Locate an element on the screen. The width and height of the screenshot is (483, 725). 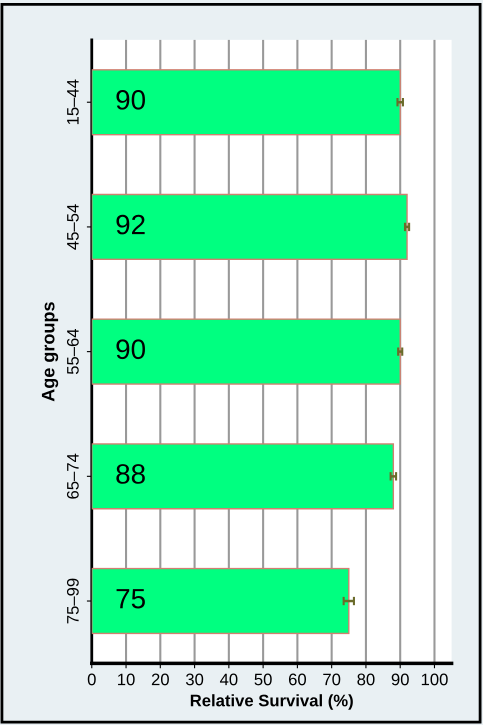
data-label: 92 is located at coordinates (130, 224).